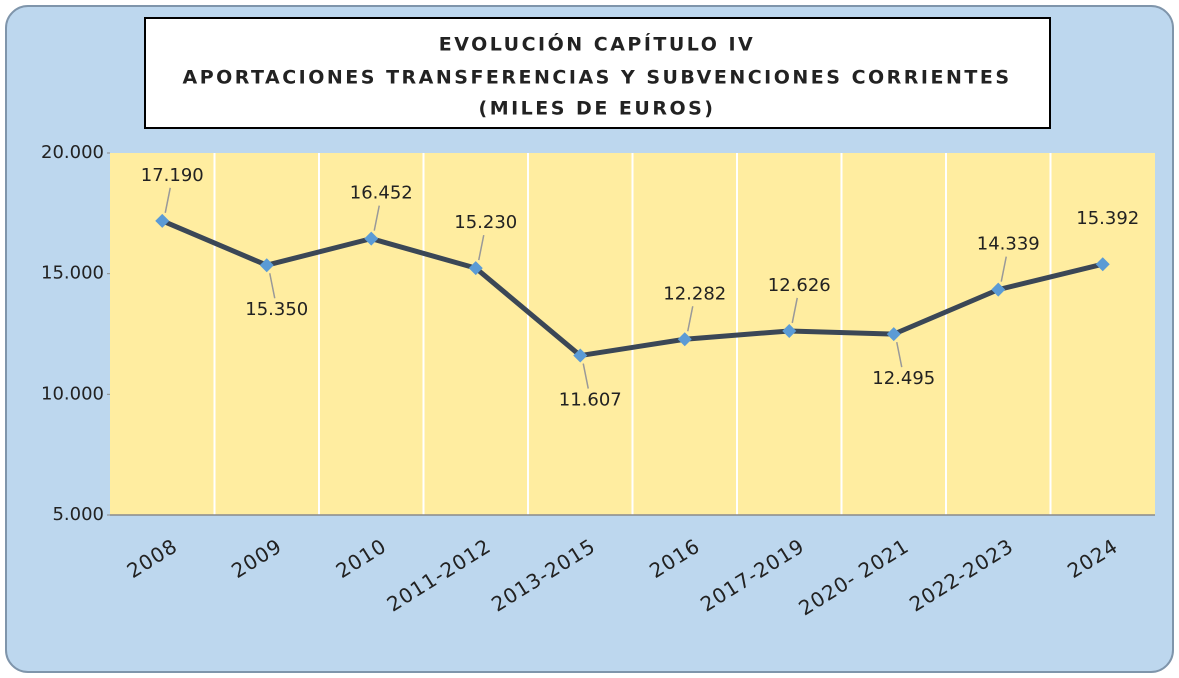 This screenshot has width=1179, height=678. Describe the element at coordinates (78, 514) in the screenshot. I see `y-tick-label: 5.000` at that location.